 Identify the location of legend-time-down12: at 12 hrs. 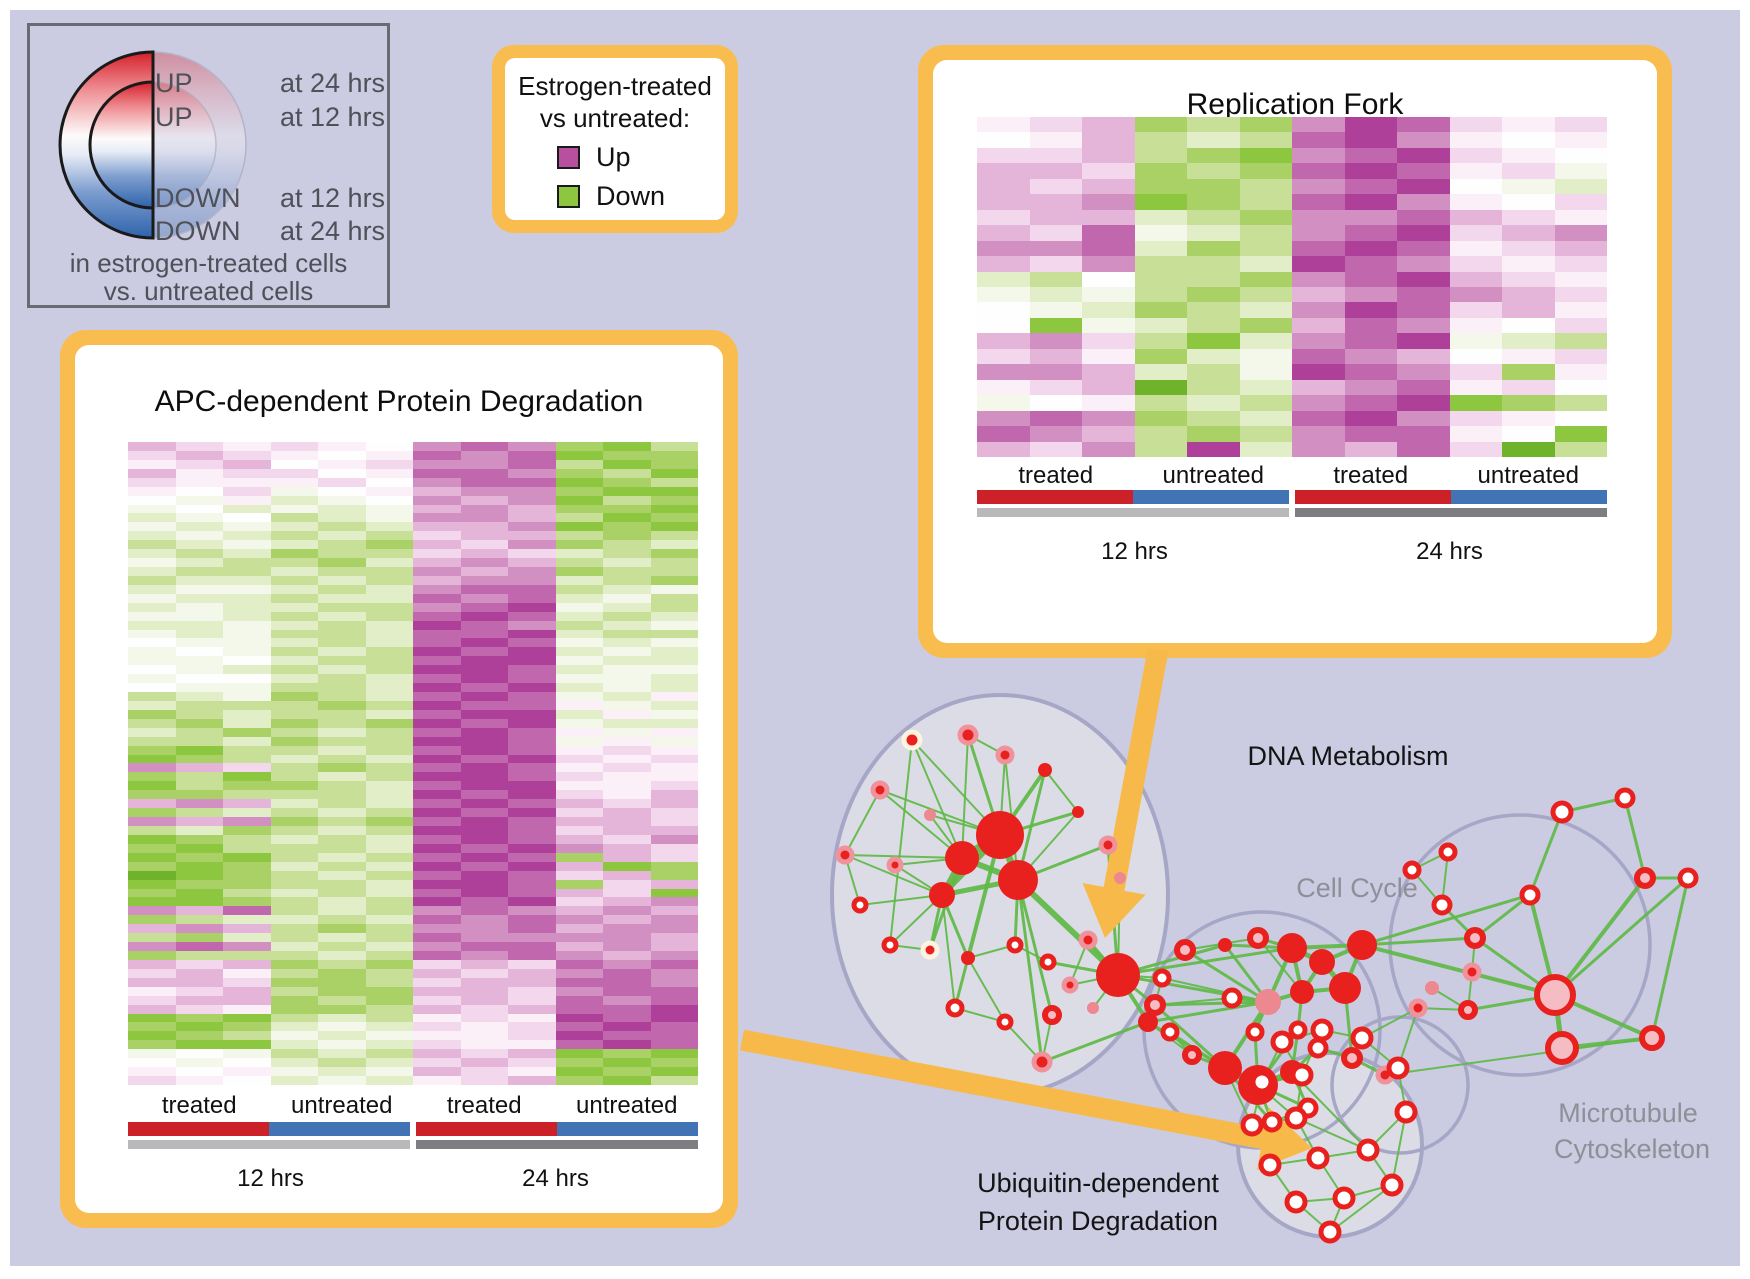
(333, 198).